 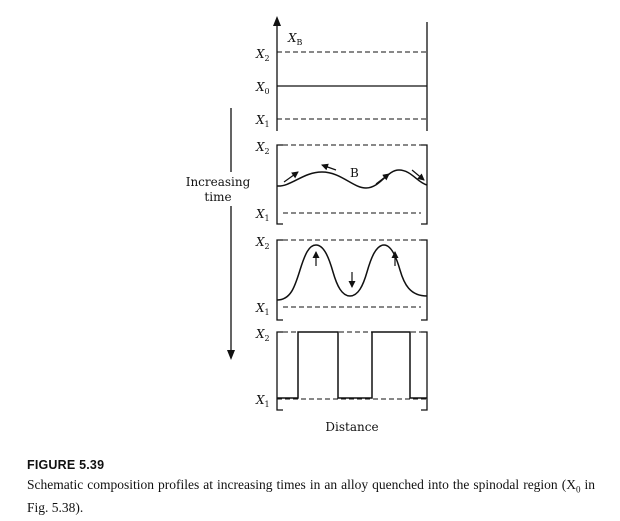 I want to click on panel-initial: XB X2 X0 X1, so click(x=341, y=73).